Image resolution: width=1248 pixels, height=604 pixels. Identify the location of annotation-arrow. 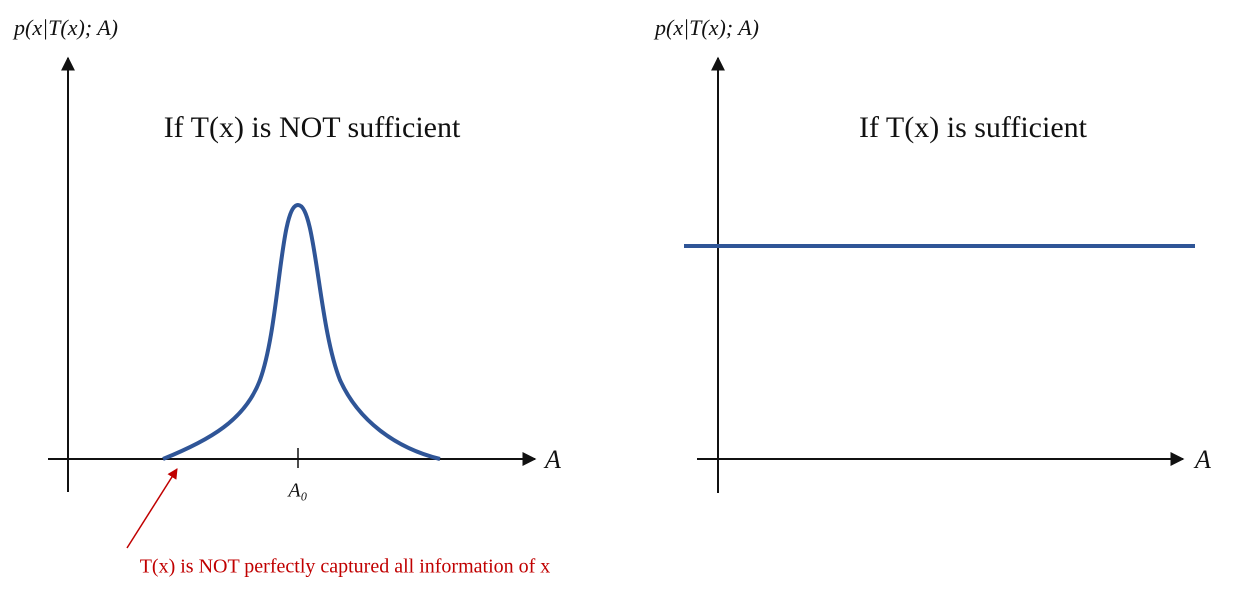
(152, 508).